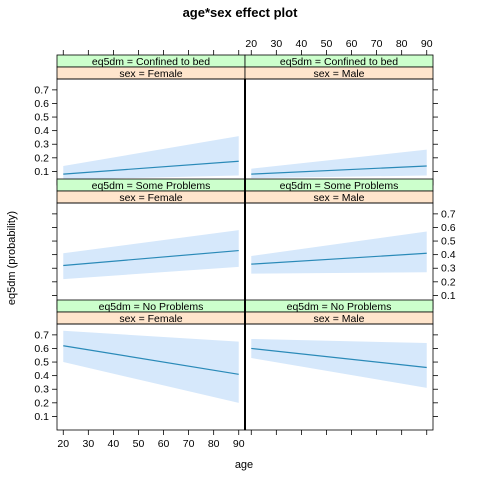 The image size is (480, 480). I want to click on chart-title: age*sex effect plot, so click(241, 12).